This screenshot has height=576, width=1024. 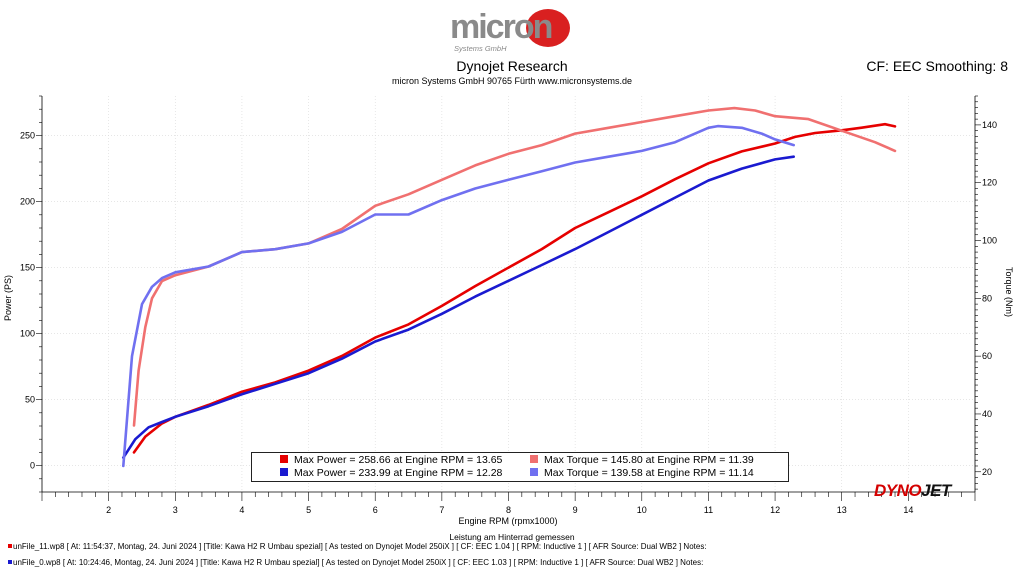 I want to click on legend-label: Max Power = 233.99 at Engine RPM = 12.28, so click(x=398, y=473).